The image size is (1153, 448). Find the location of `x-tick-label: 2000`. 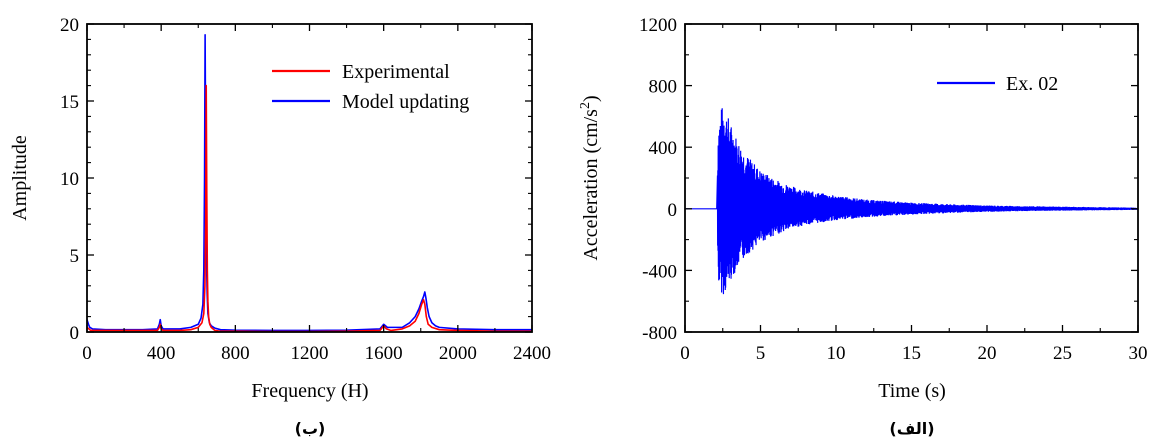

x-tick-label: 2000 is located at coordinates (458, 353).